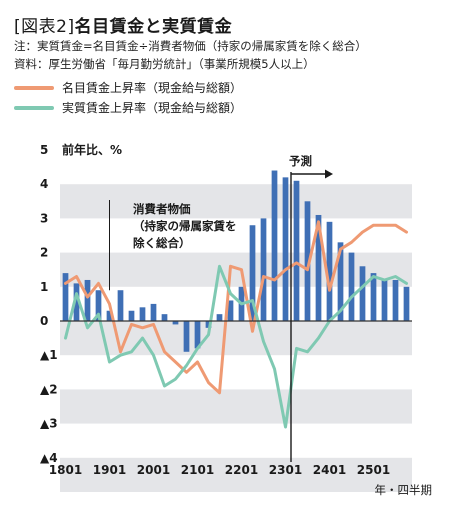 This screenshot has width=450, height=514. I want to click on legend-item-nominal: 名目賃金上昇率（現金給与総額）, so click(128, 87).